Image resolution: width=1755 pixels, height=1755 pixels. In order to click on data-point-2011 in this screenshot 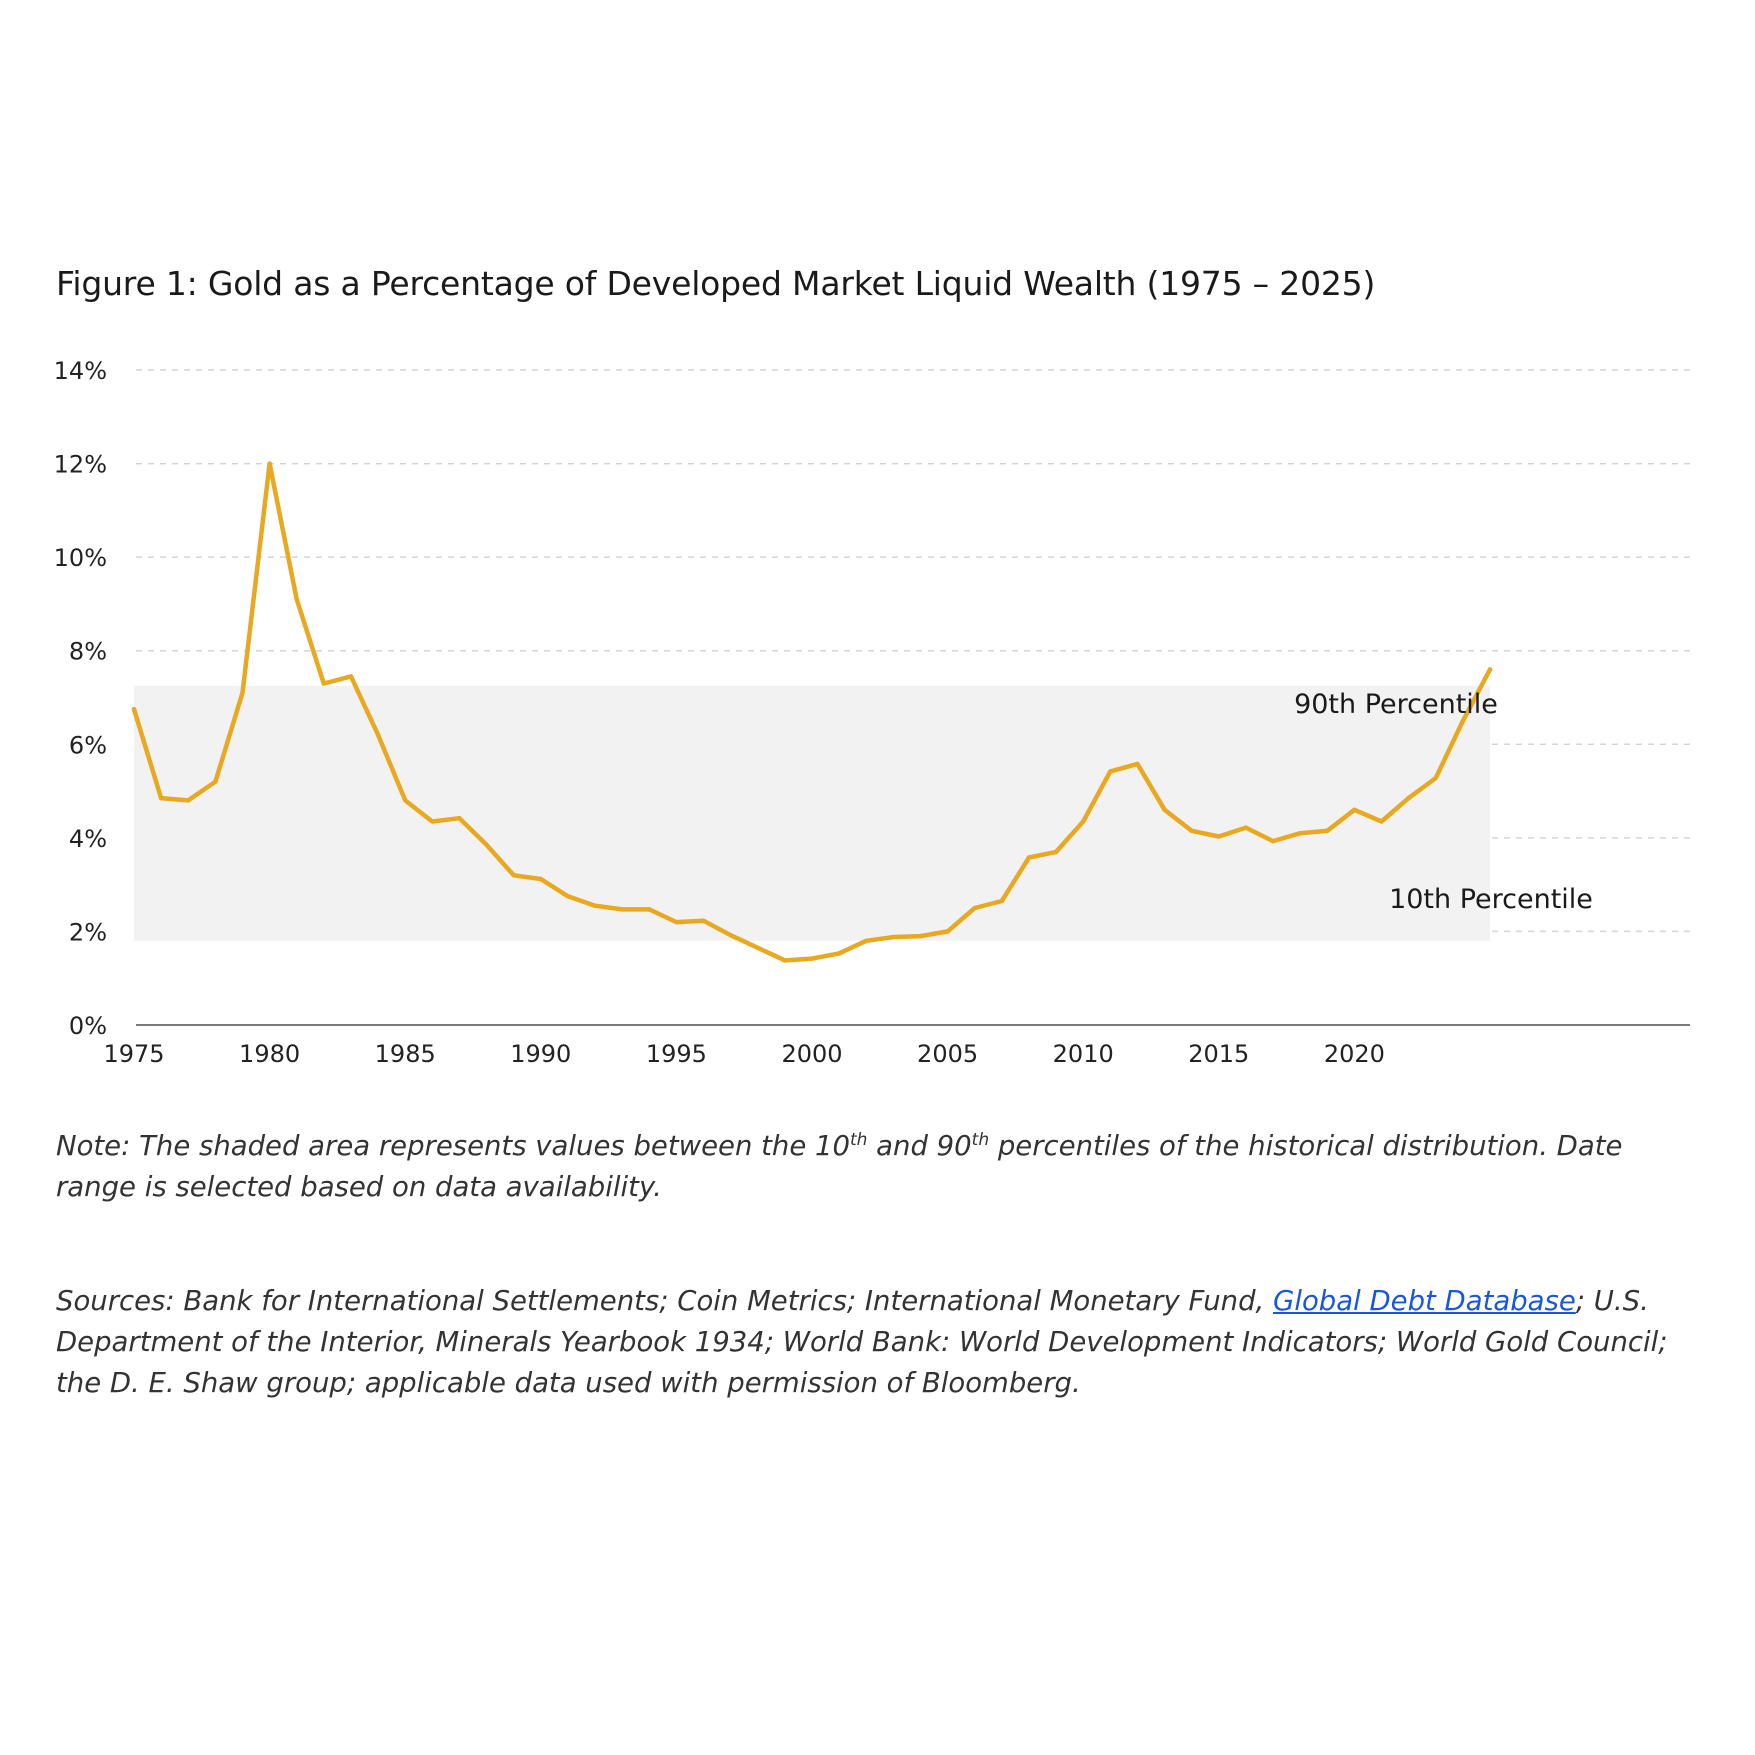, I will do `click(1110, 771)`.